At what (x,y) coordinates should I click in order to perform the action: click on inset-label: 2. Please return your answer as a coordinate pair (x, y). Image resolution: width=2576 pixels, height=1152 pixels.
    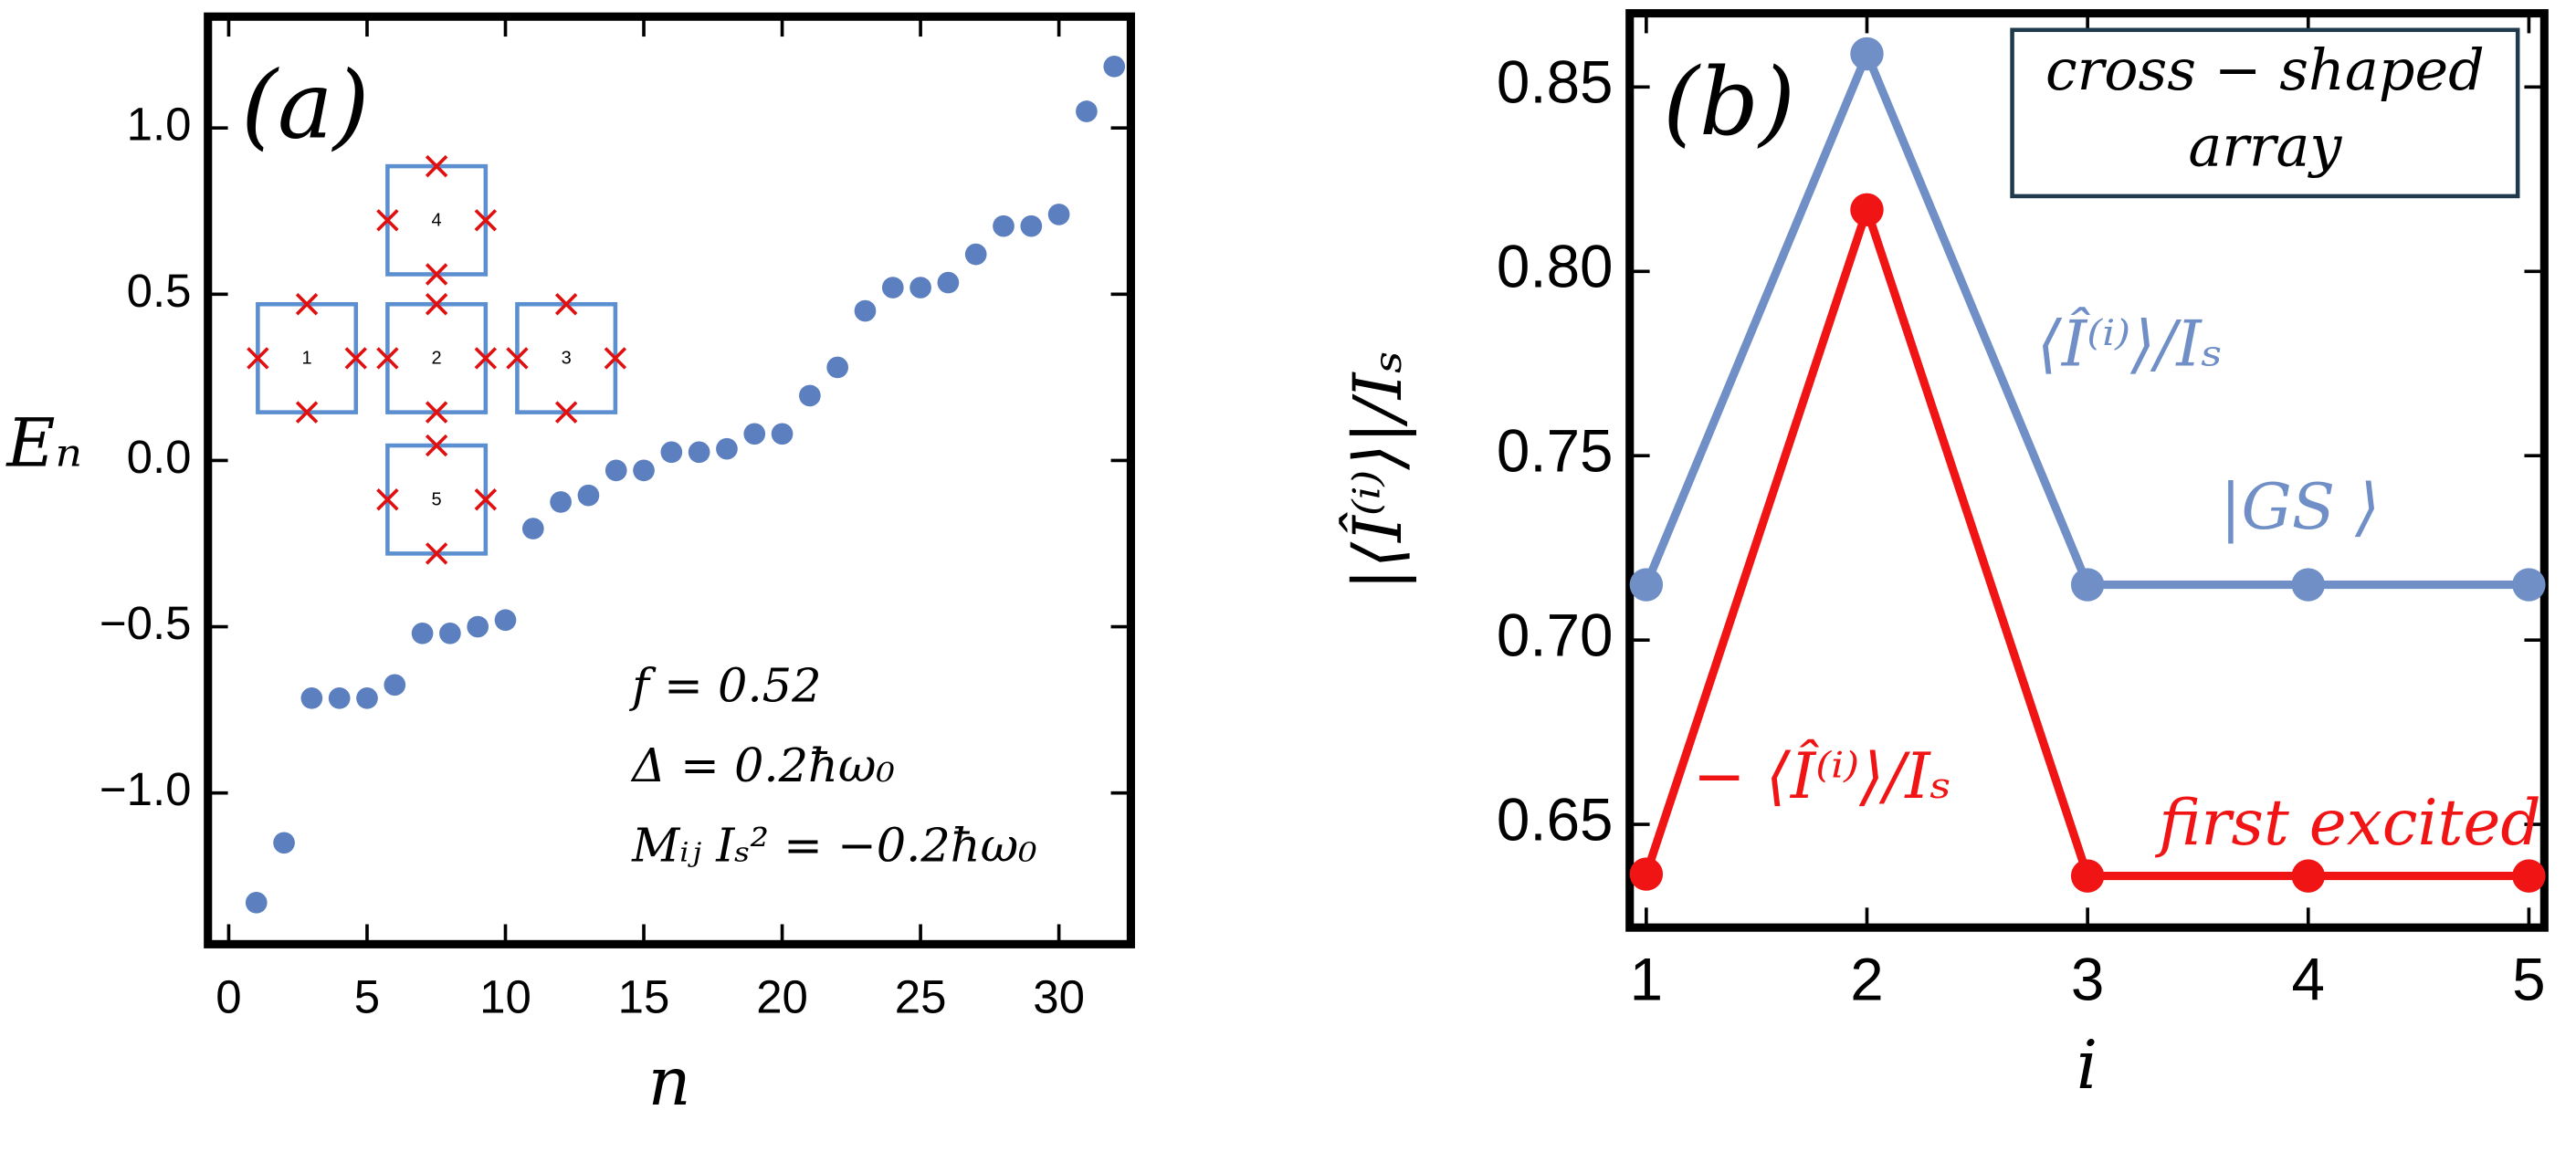
    Looking at the image, I should click on (437, 359).